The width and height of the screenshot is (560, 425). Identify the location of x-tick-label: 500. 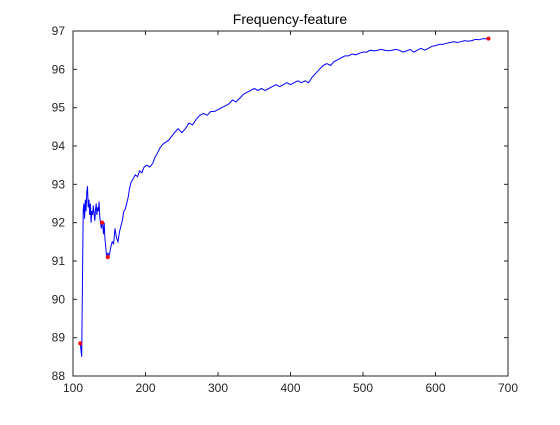
(363, 388).